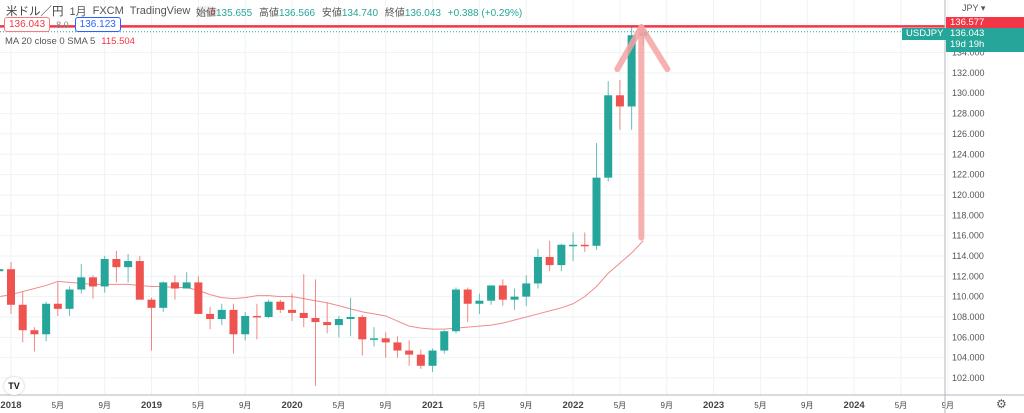 The image size is (1024, 413). Describe the element at coordinates (78, 12) in the screenshot. I see `interval: 1月` at that location.